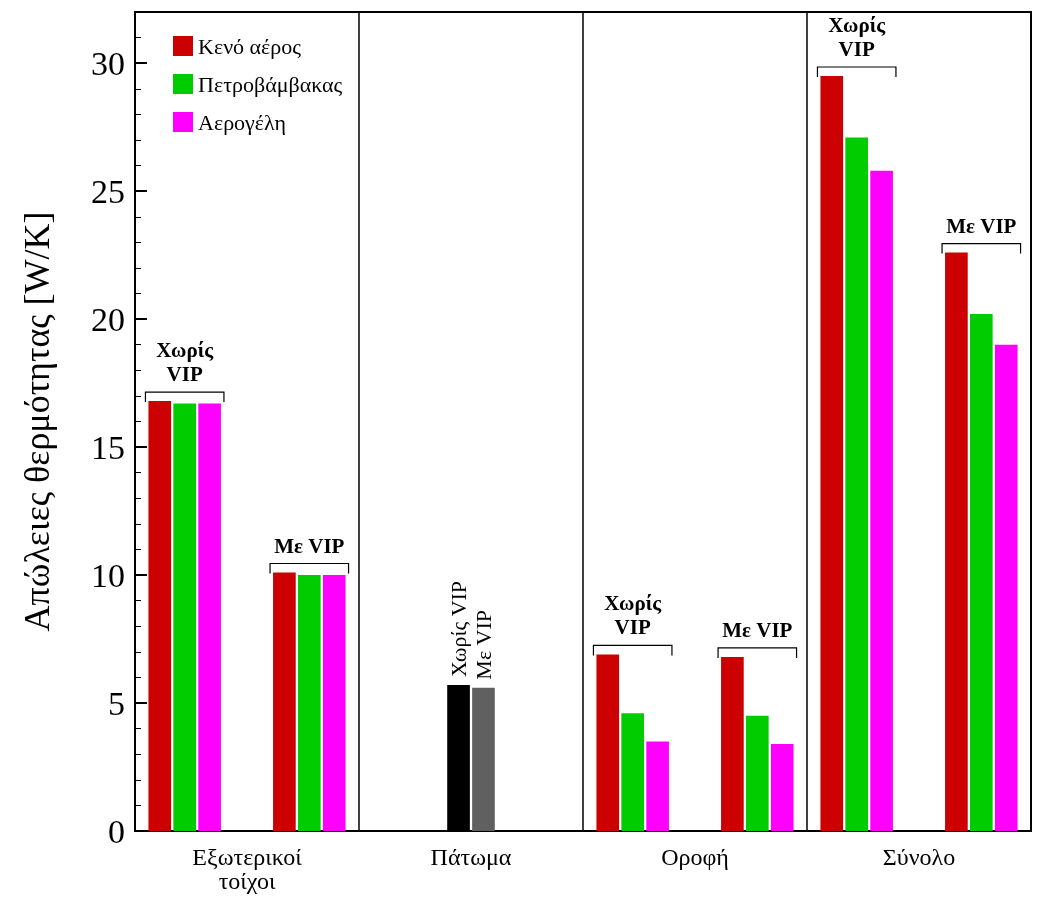 The image size is (1043, 913). I want to click on x-tick-label: Σύνολο, so click(919, 857).